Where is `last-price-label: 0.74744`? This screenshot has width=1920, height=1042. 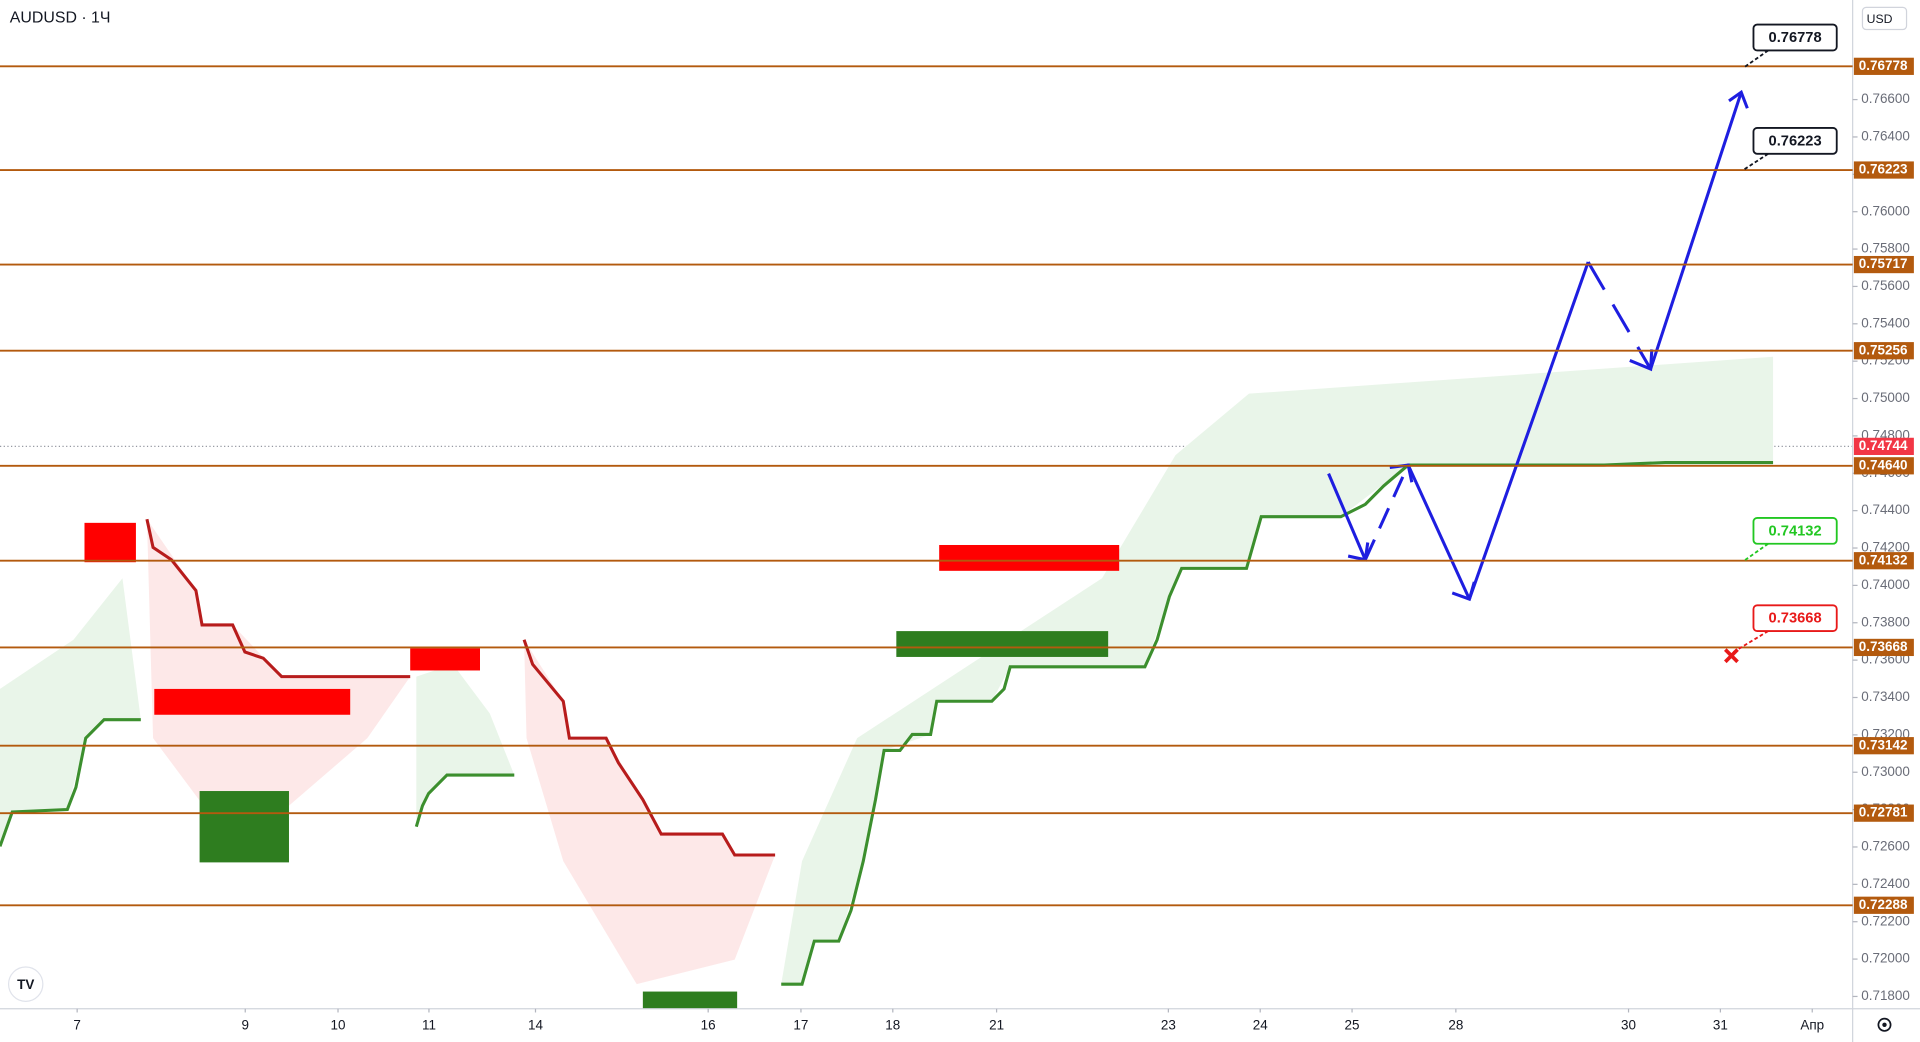 last-price-label: 0.74744 is located at coordinates (1883, 445).